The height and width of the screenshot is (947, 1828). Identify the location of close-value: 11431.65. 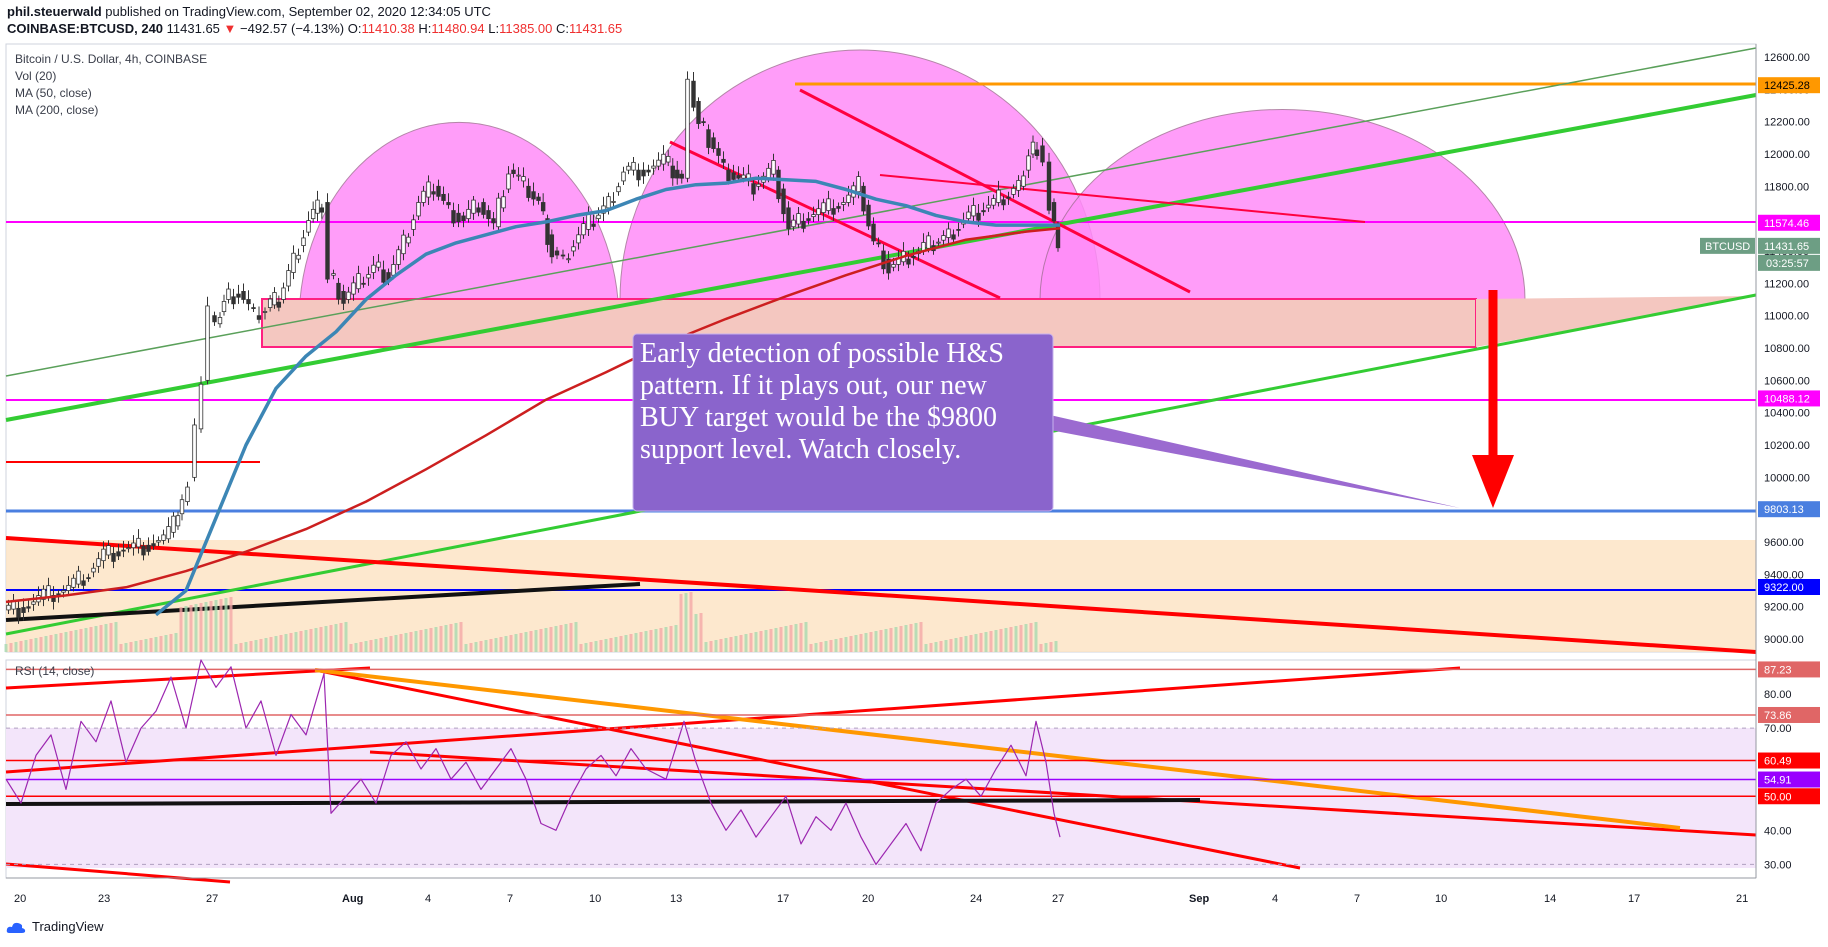
(596, 28).